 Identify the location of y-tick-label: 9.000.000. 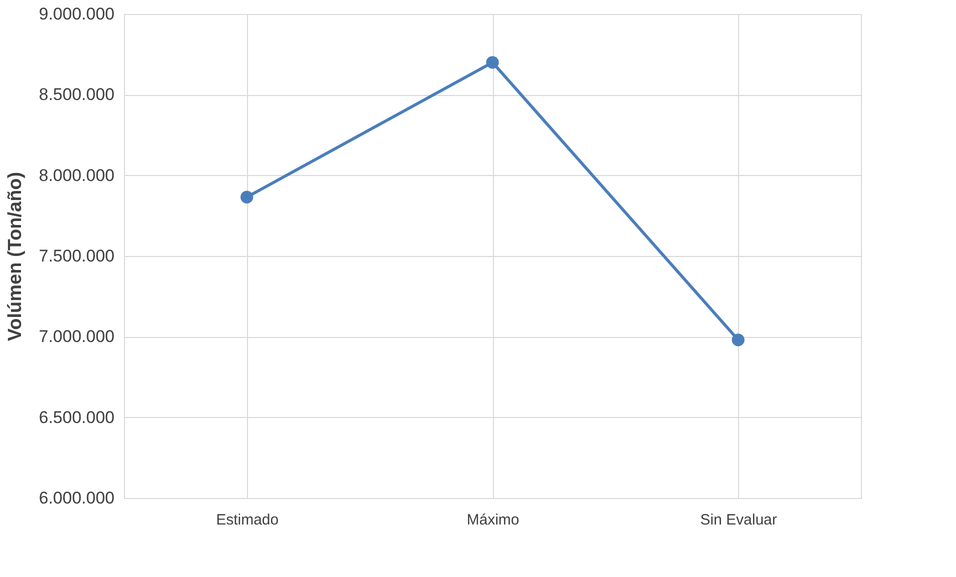
(76, 14).